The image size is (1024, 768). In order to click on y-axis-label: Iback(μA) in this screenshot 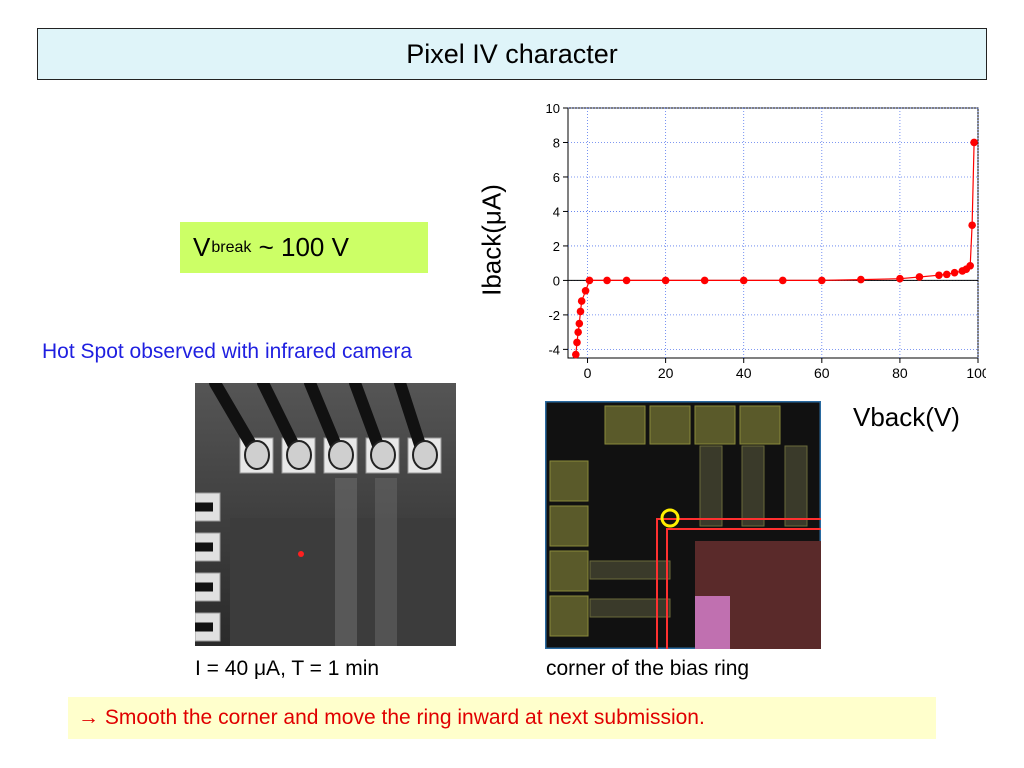, I will do `click(492, 240)`.